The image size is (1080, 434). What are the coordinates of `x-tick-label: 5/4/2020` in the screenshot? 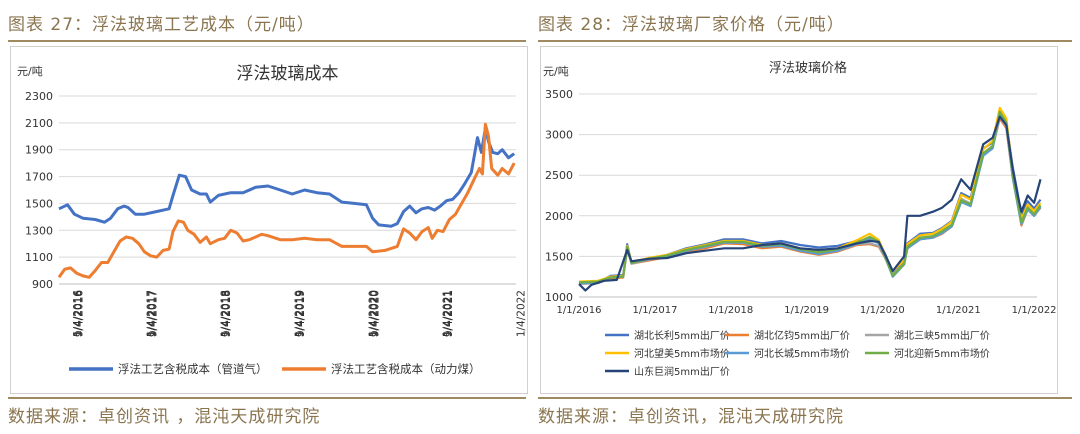 It's located at (374, 313).